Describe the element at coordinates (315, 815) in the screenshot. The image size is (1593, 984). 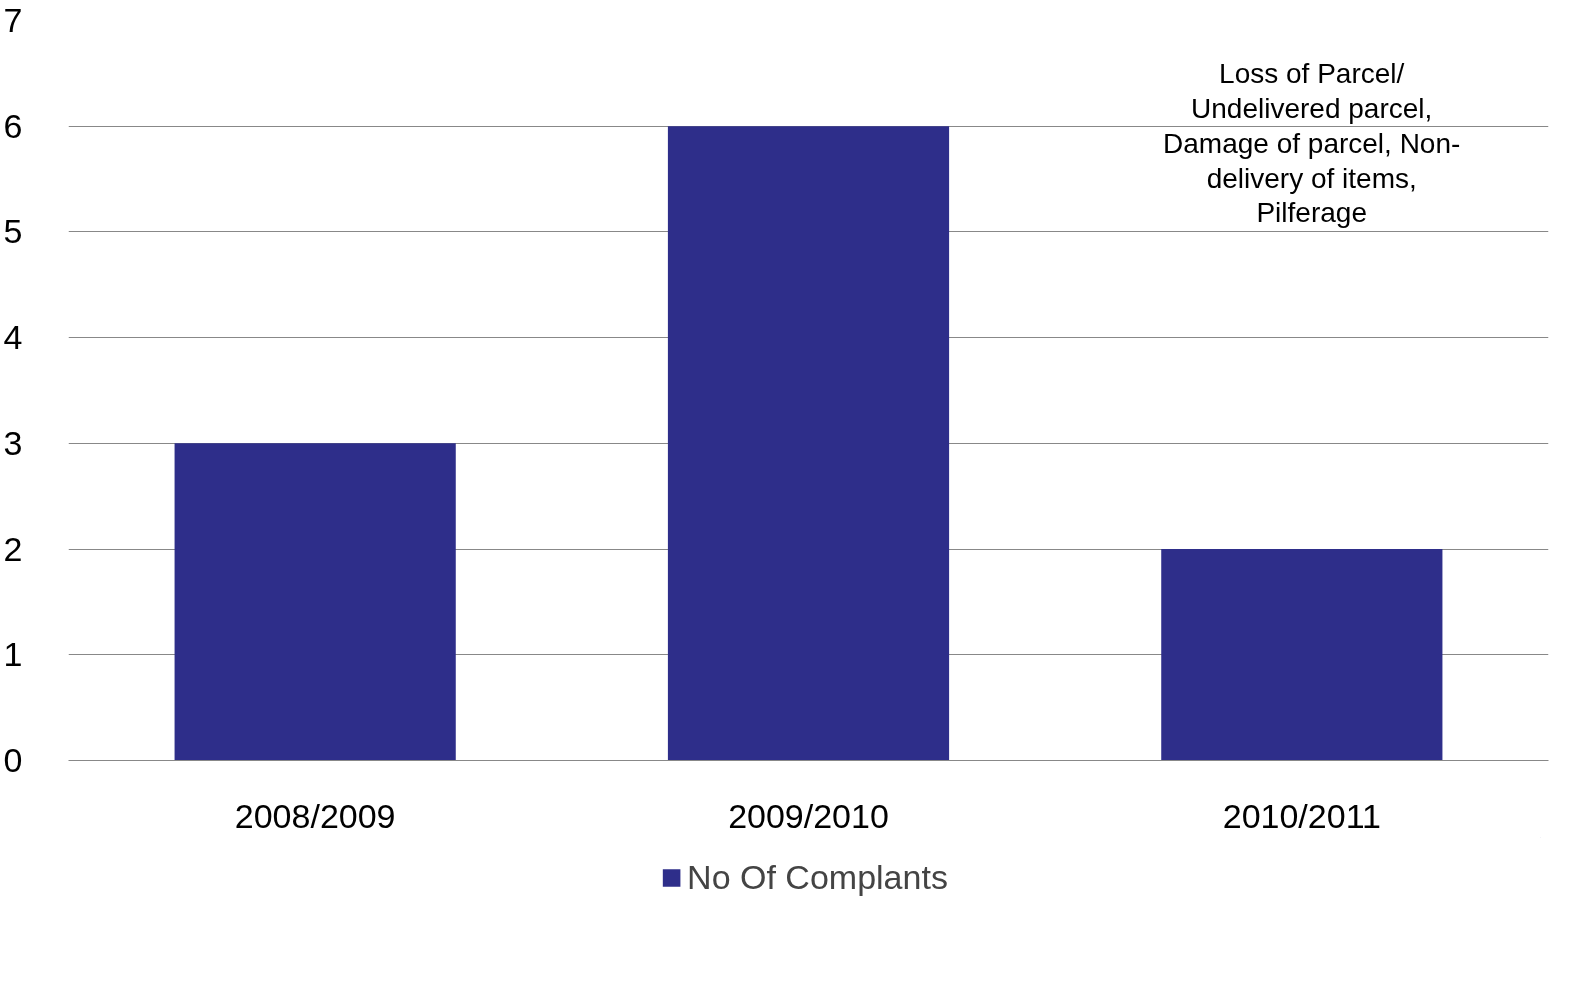
I see `x-tick-label: 2008/2009` at that location.